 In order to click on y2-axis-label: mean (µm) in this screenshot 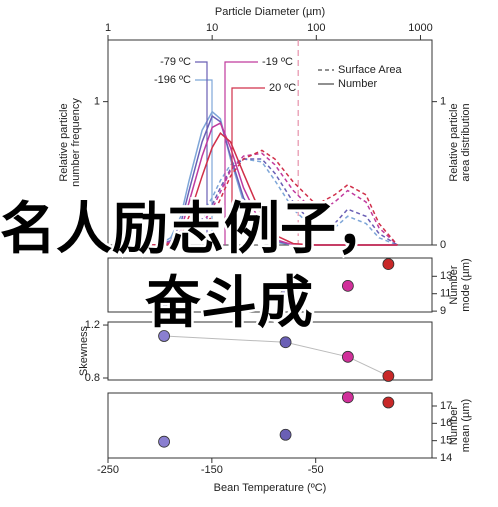, I will do `click(466, 425)`.